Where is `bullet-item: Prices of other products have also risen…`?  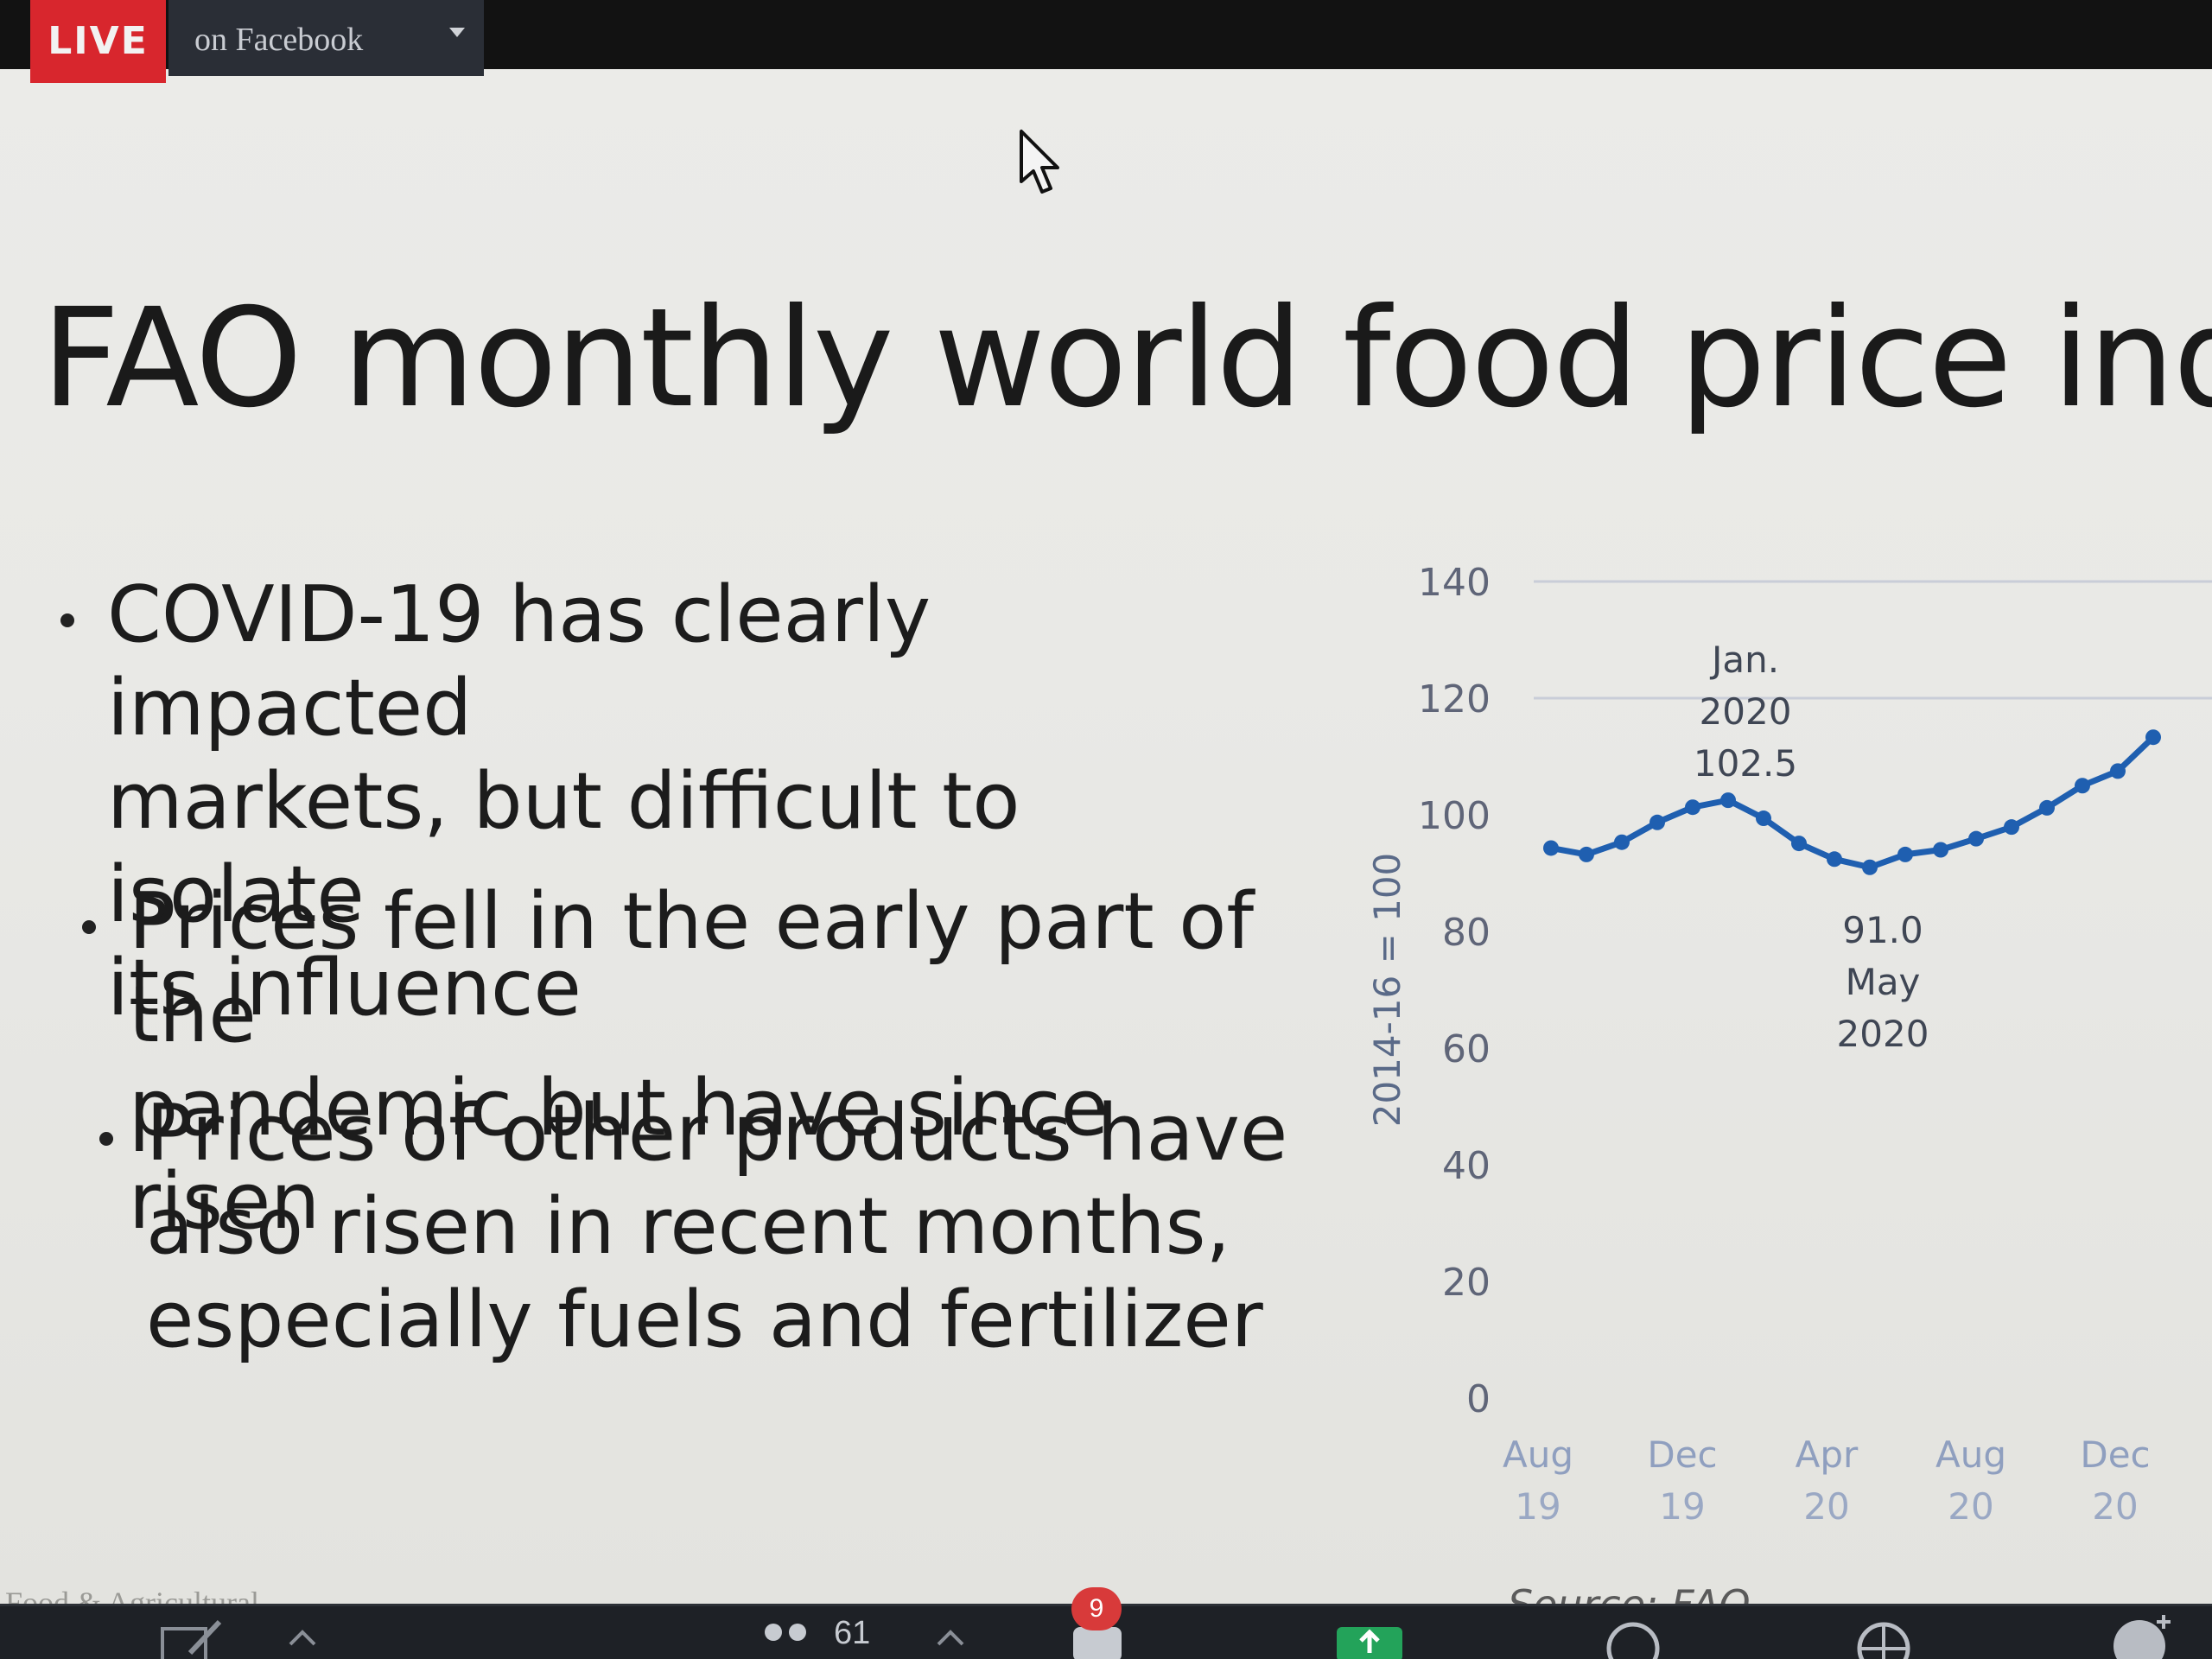 bullet-item: Prices of other products have also risen… is located at coordinates (695, 1227).